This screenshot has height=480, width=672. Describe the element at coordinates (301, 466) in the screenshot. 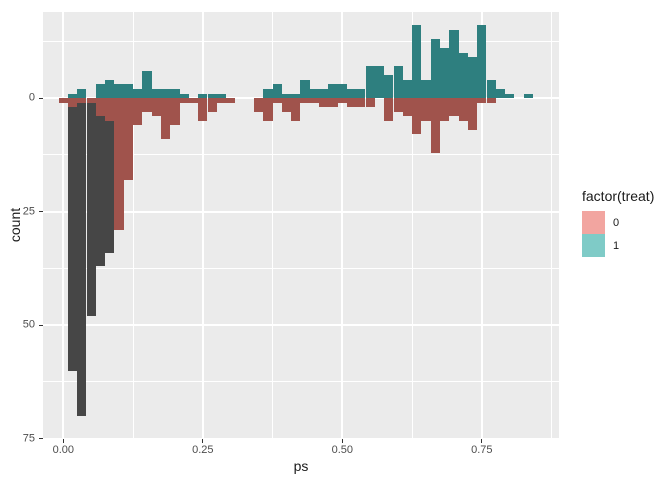

I see `x-axis-title: ps` at that location.